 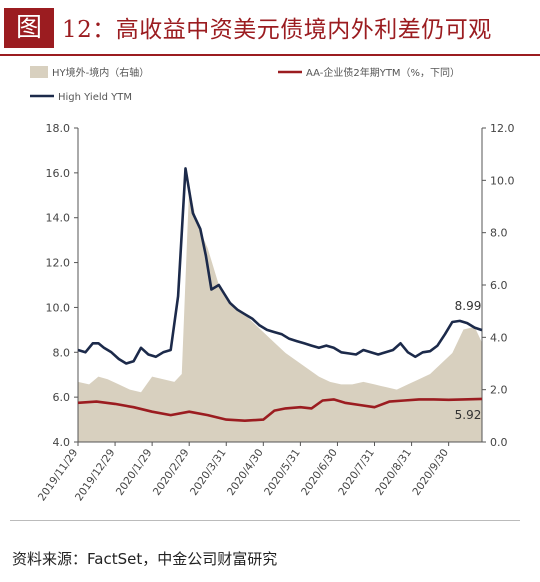 I want to click on figure-header: 图 12：高收益中资美元债境内外利差仍可观, so click(x=270, y=27).